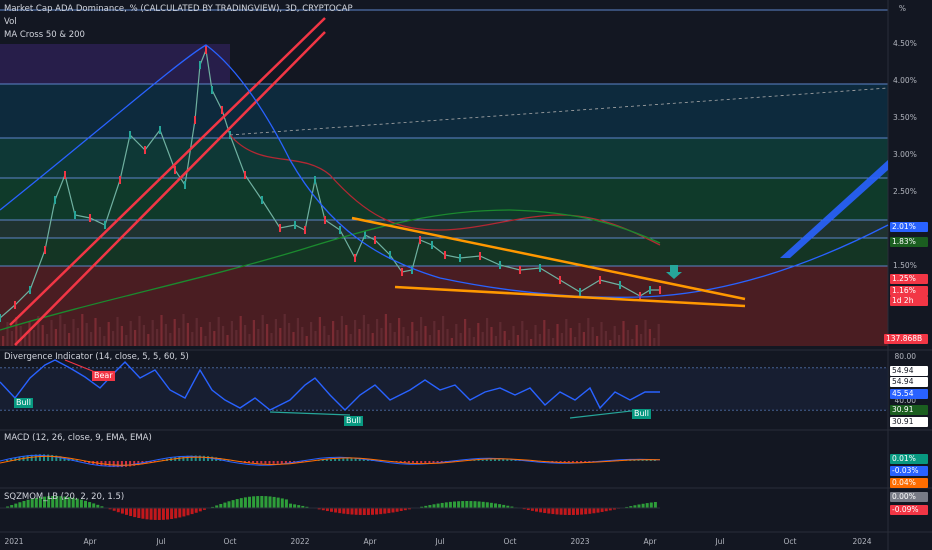  Describe the element at coordinates (905, 191) in the screenshot. I see `price-tick-label: 2.50%` at that location.